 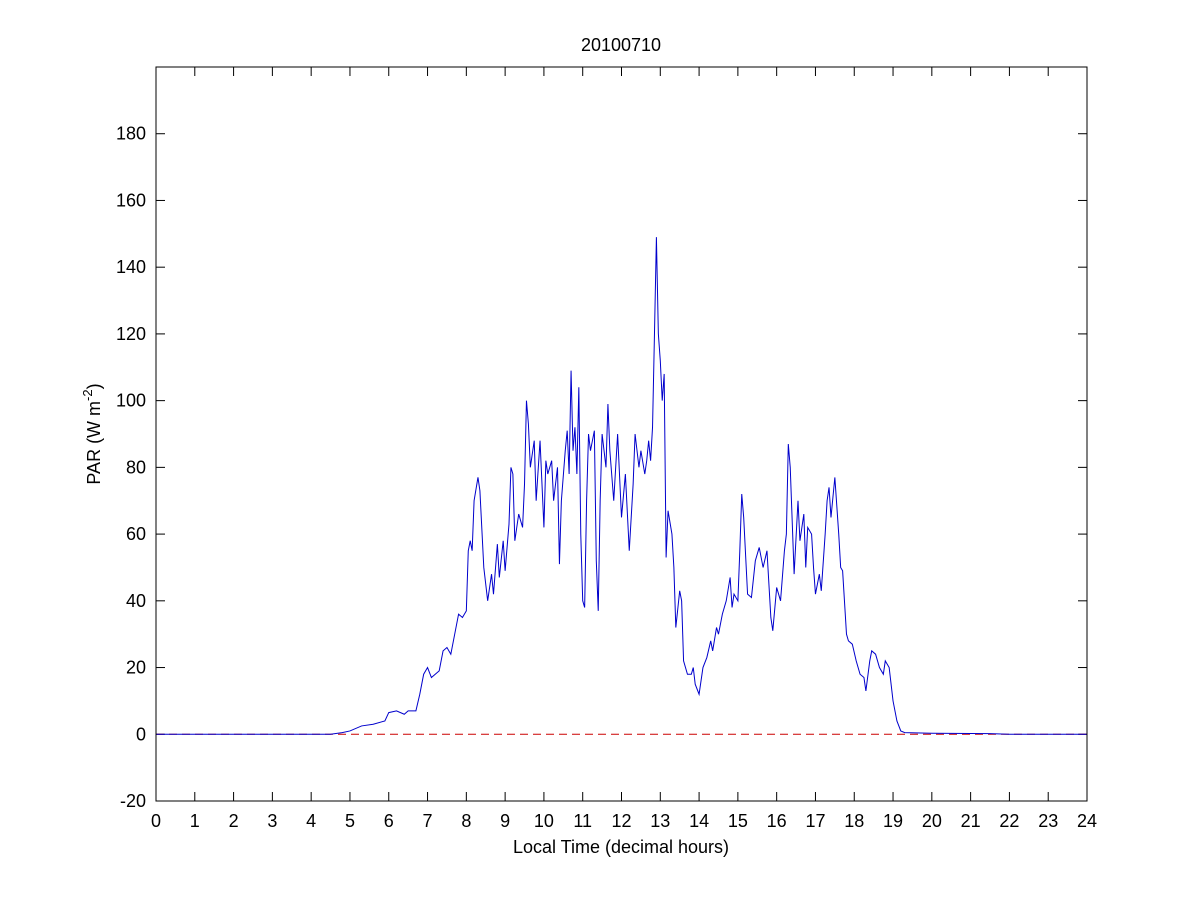 I want to click on y-tick-label: 0, so click(x=141, y=734).